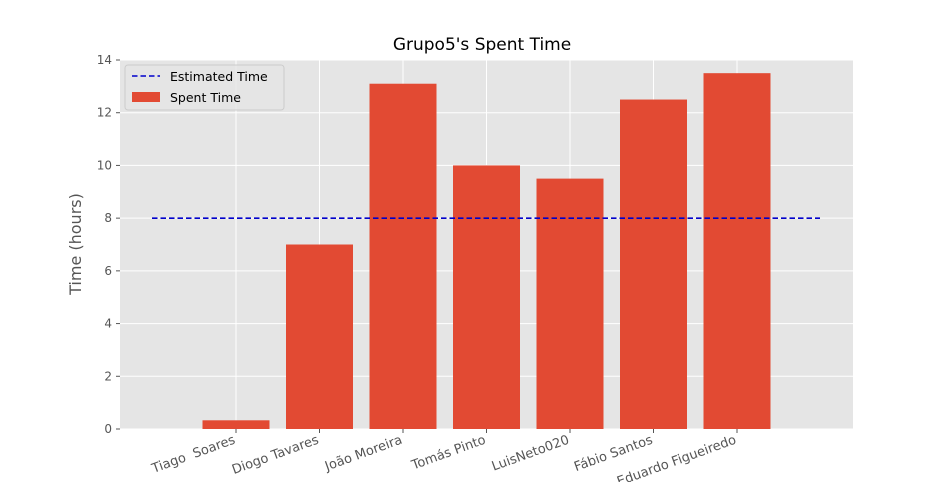  Describe the element at coordinates (108, 271) in the screenshot. I see `y-tick-label: 6` at that location.